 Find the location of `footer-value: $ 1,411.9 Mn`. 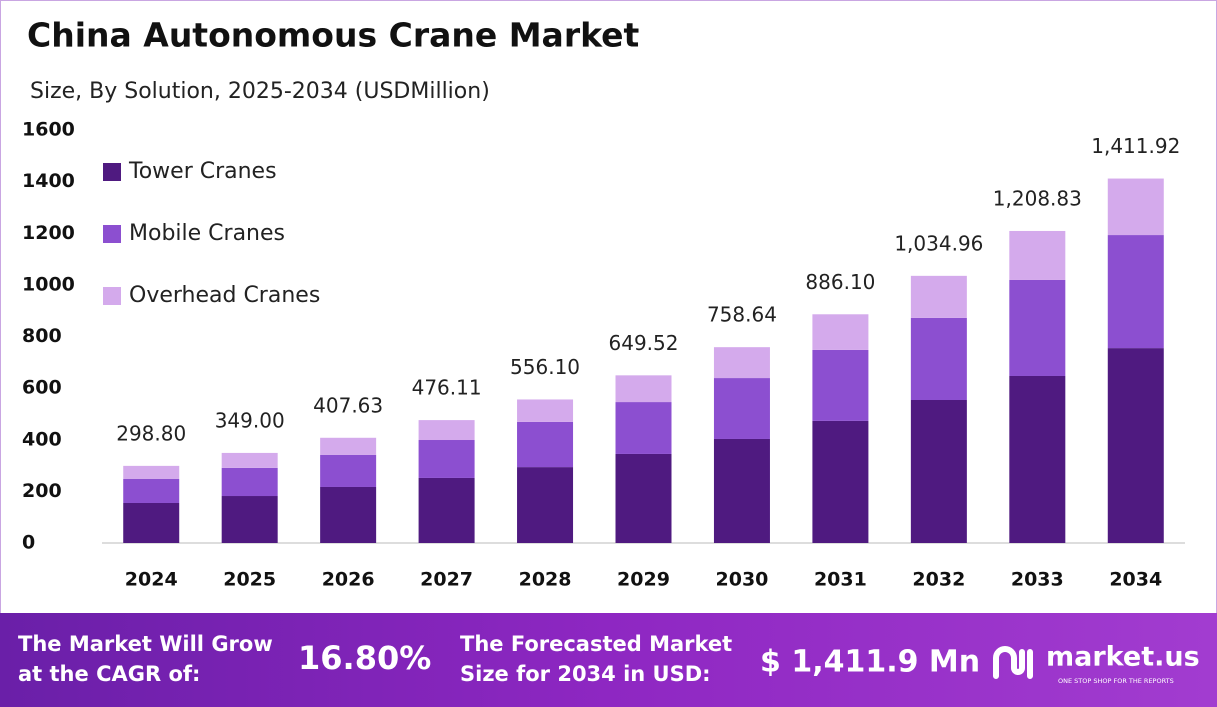

footer-value: $ 1,411.9 Mn is located at coordinates (870, 662).